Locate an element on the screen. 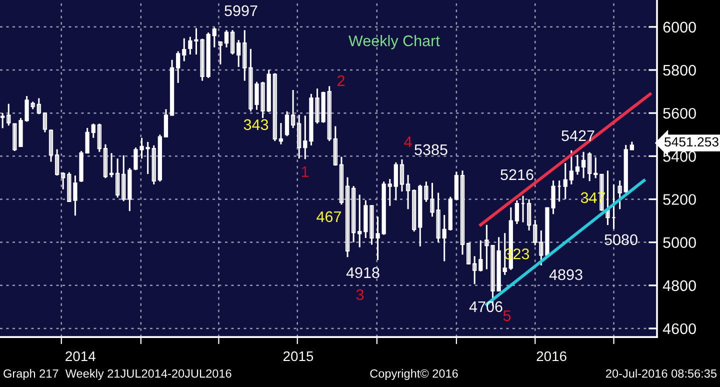 The width and height of the screenshot is (720, 387). y-tick-label: 5600 is located at coordinates (679, 113).